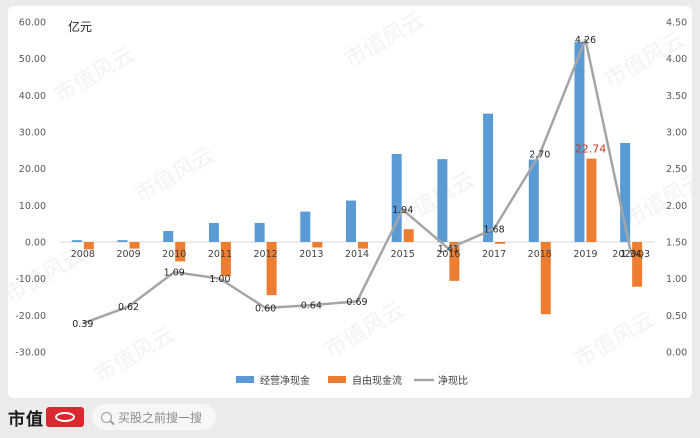 The image size is (700, 438). I want to click on legend-label: 净现比, so click(453, 380).